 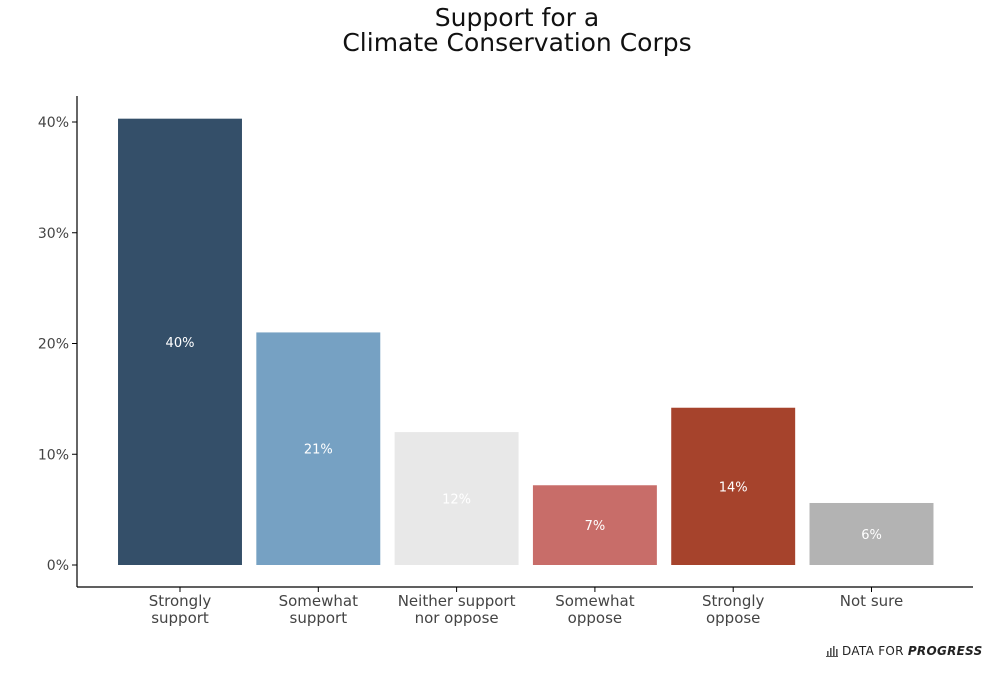 I want to click on y-tick-label: 30%, so click(x=53, y=234).